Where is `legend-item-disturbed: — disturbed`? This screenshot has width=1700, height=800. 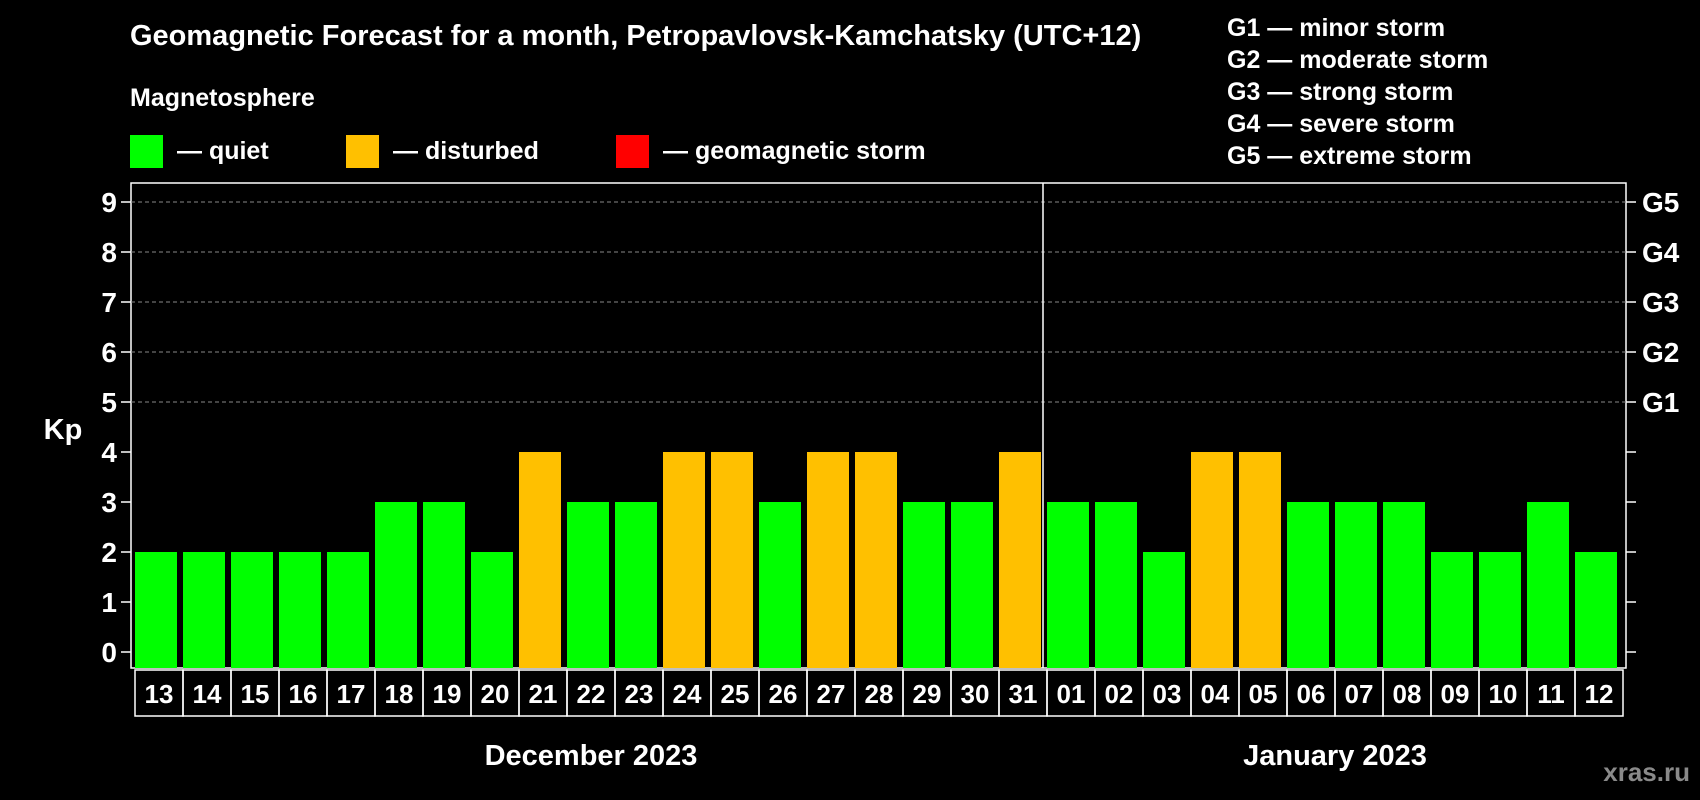
legend-item-disturbed: — disturbed is located at coordinates (442, 151).